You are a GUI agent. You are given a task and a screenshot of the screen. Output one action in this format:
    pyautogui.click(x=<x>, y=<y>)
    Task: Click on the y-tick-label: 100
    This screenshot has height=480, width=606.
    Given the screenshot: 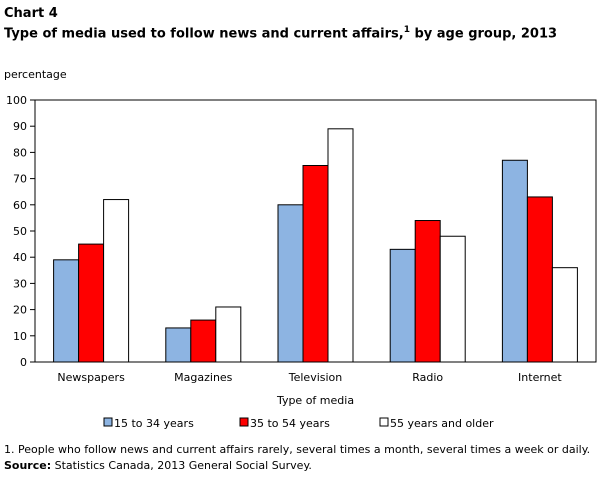 What is the action you would take?
    pyautogui.click(x=16, y=100)
    